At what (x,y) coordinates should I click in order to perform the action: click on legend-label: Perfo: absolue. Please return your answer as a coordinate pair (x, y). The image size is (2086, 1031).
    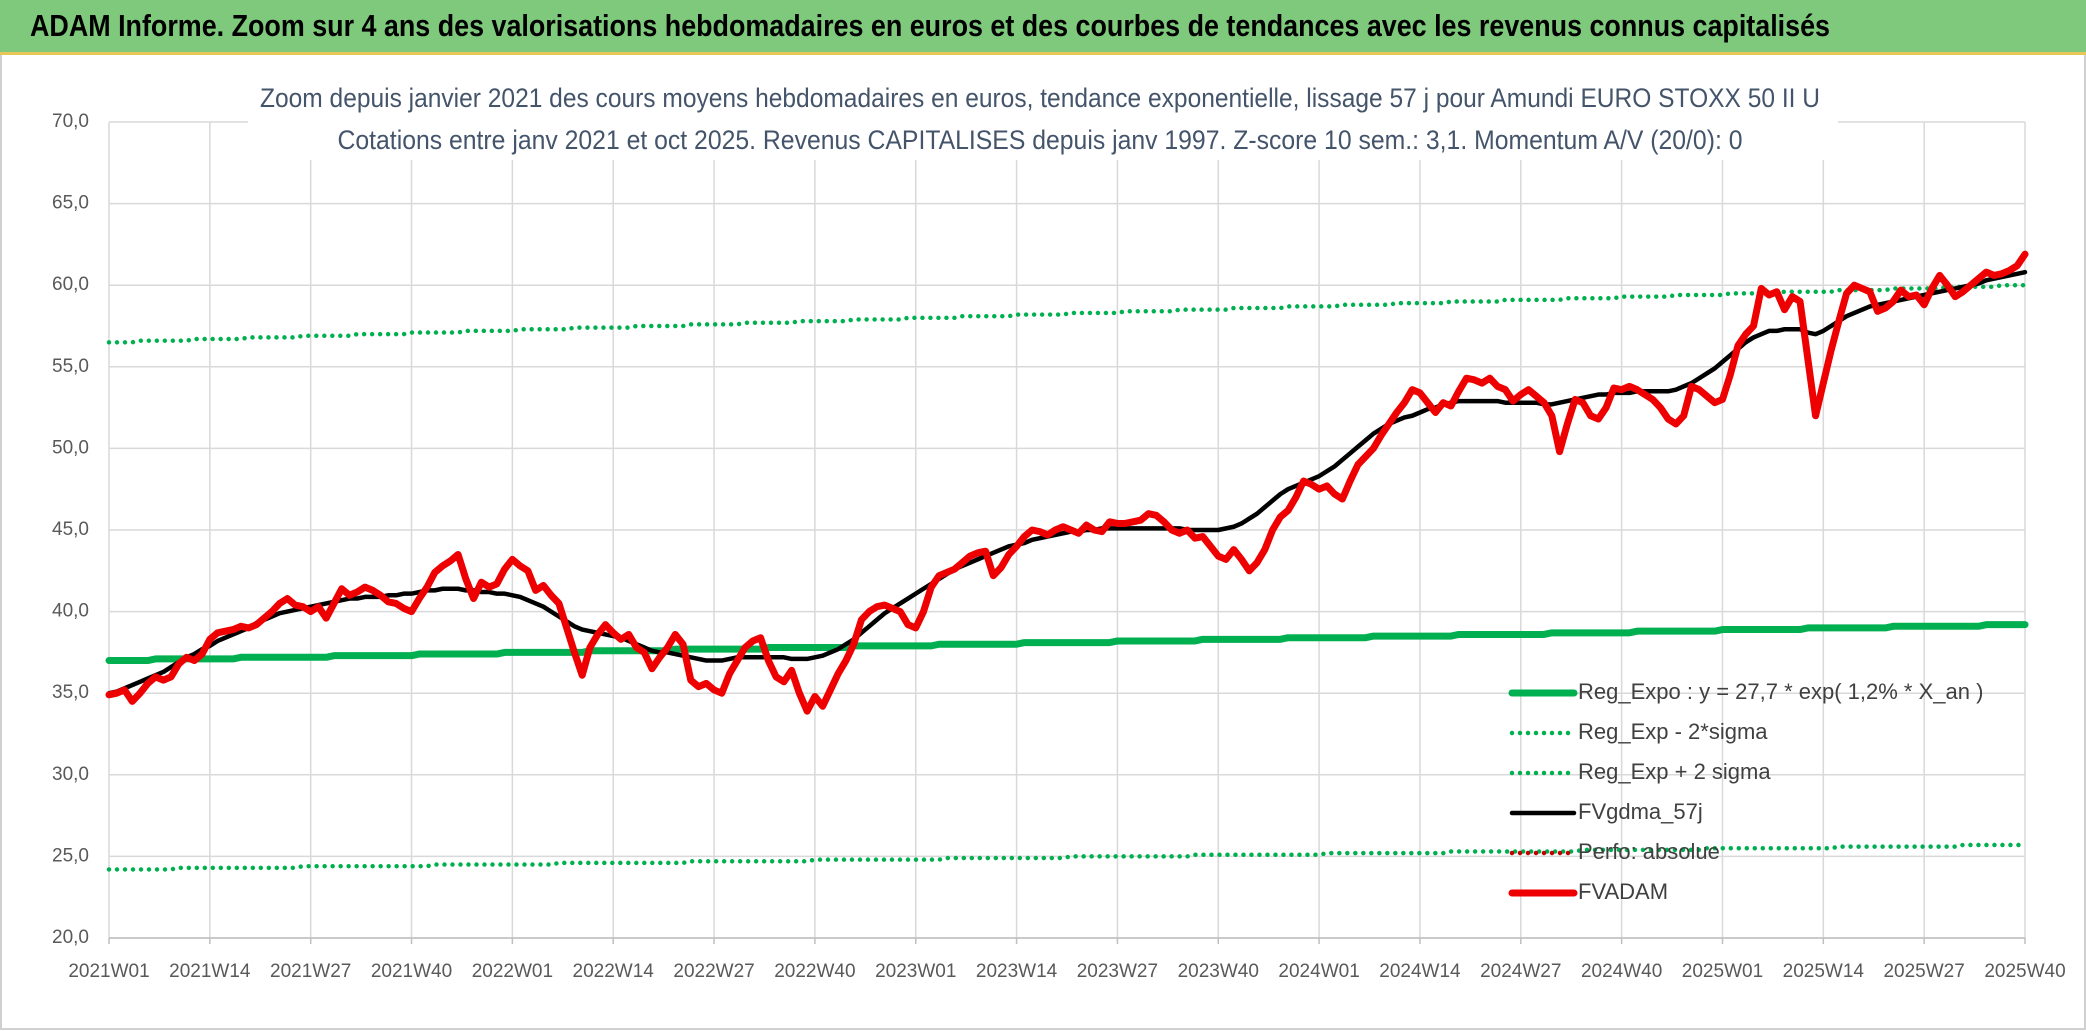
    Looking at the image, I should click on (1649, 851).